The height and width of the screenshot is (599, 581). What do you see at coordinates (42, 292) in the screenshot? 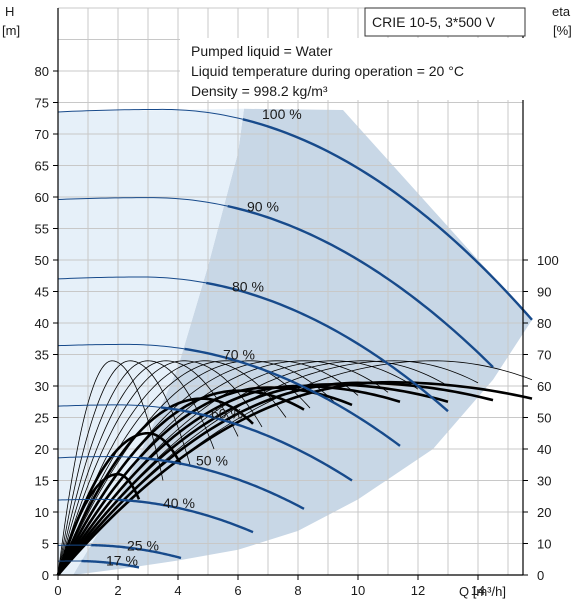
I see `y-left-tick-label: 45` at bounding box center [42, 292].